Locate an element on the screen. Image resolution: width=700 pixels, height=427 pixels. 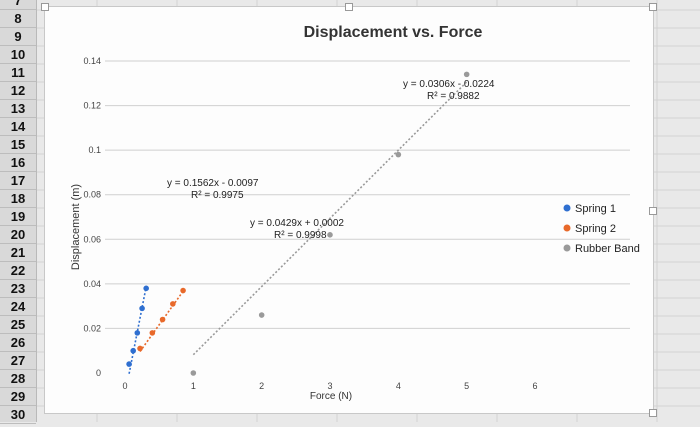
legend-label: Spring 2 is located at coordinates (595, 229).